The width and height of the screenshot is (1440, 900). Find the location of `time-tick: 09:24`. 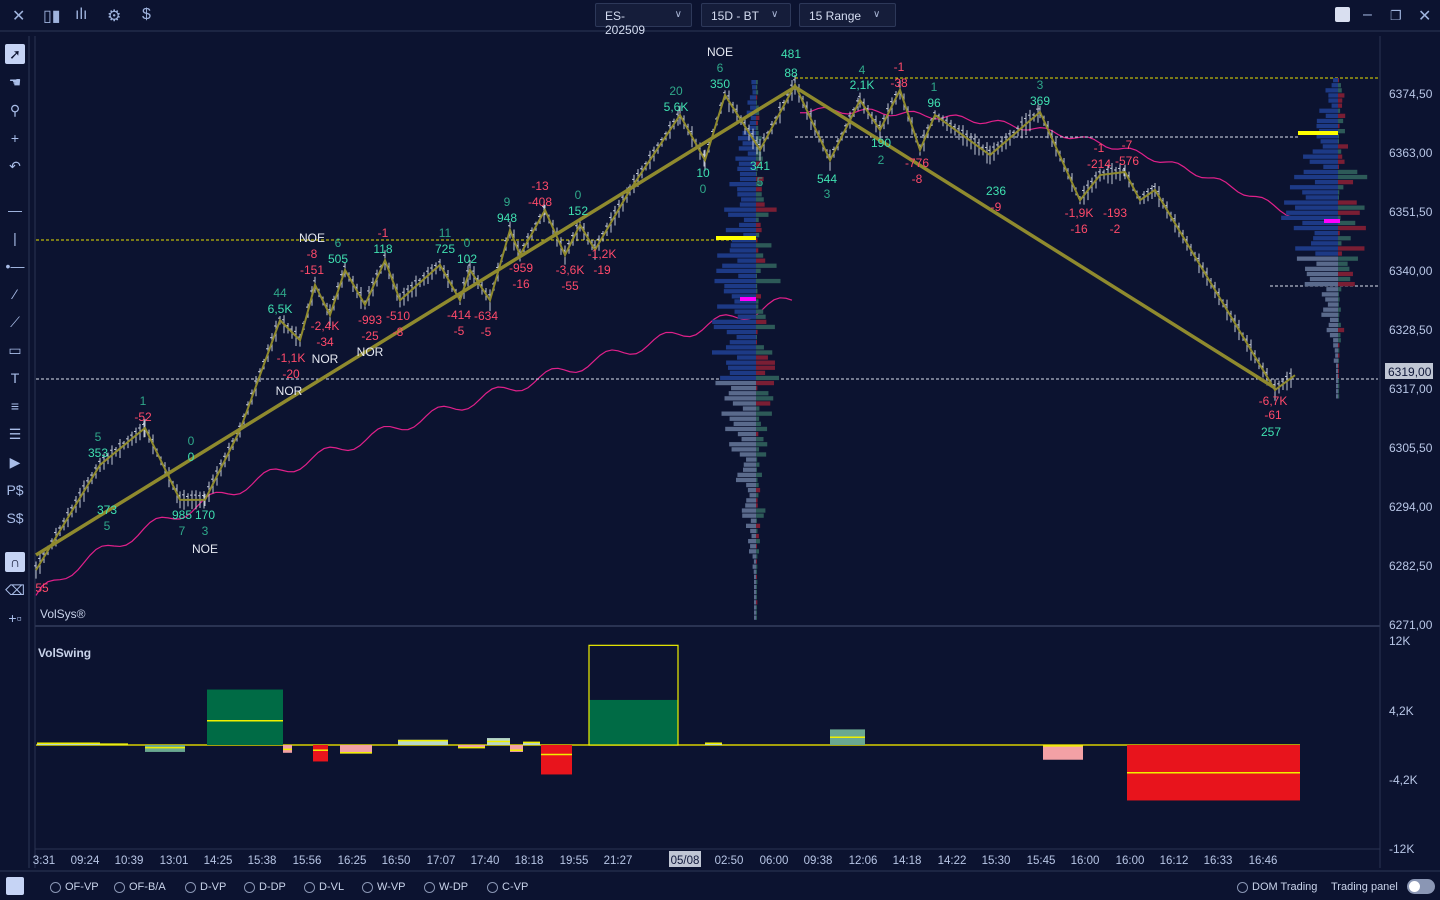

time-tick: 09:24 is located at coordinates (85, 861).